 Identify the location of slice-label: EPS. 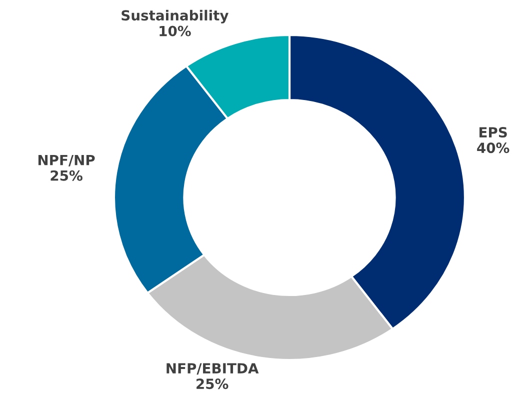
(493, 132).